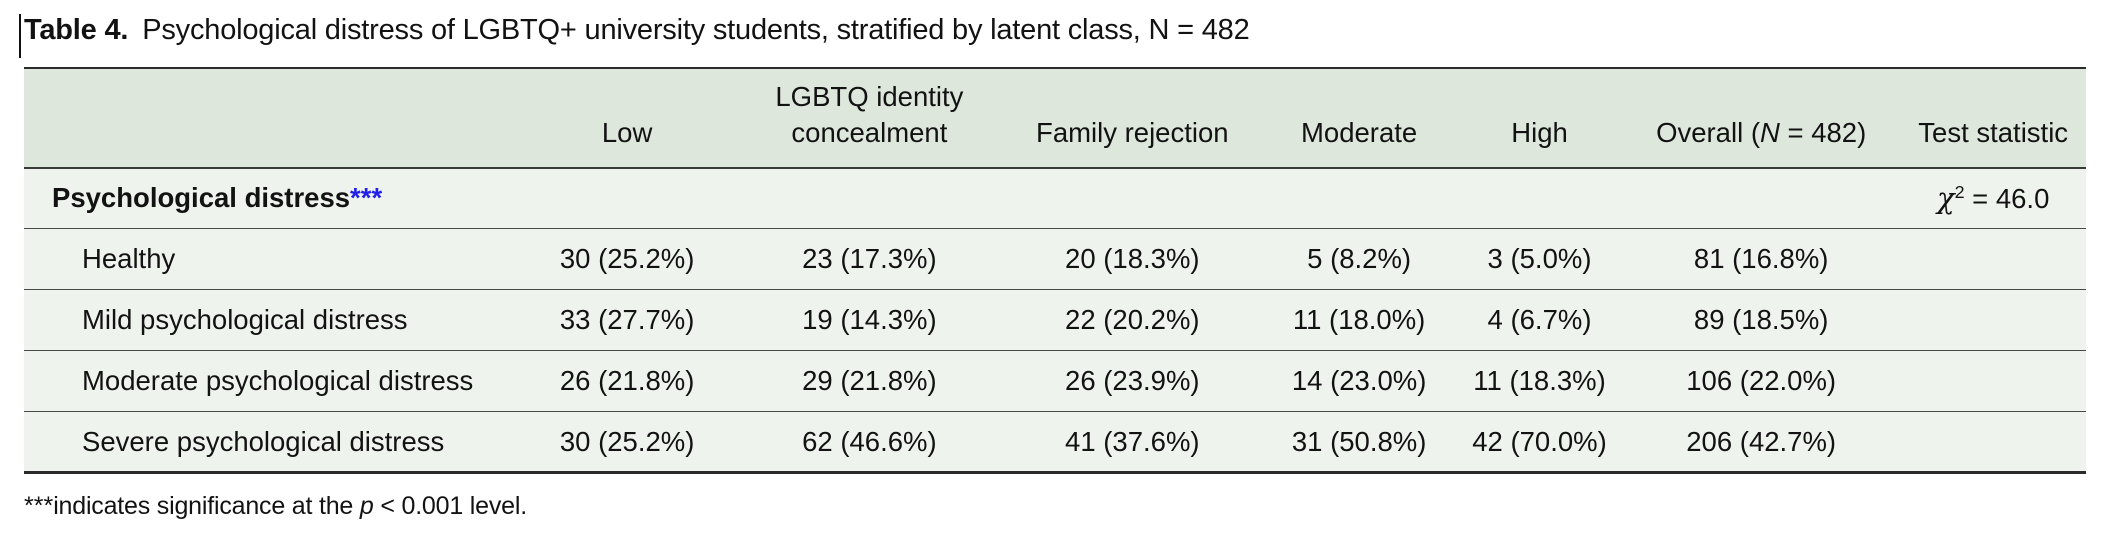 This screenshot has width=2110, height=542. Describe the element at coordinates (1359, 320) in the screenshot. I see `cell-moderate: 11 (18.0%)` at that location.